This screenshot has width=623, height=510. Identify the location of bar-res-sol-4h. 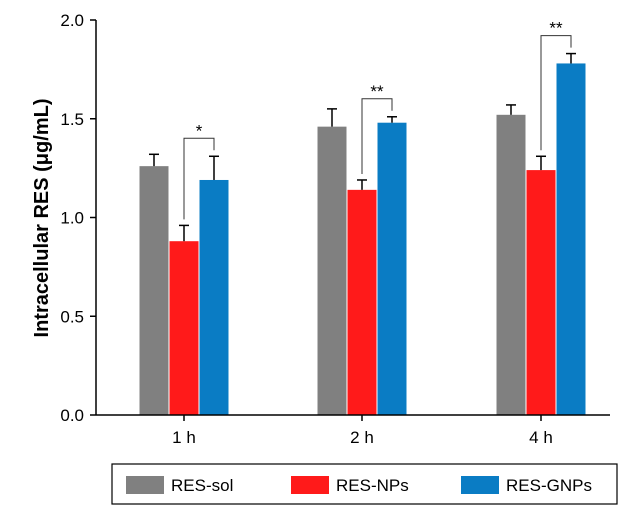
(511, 265).